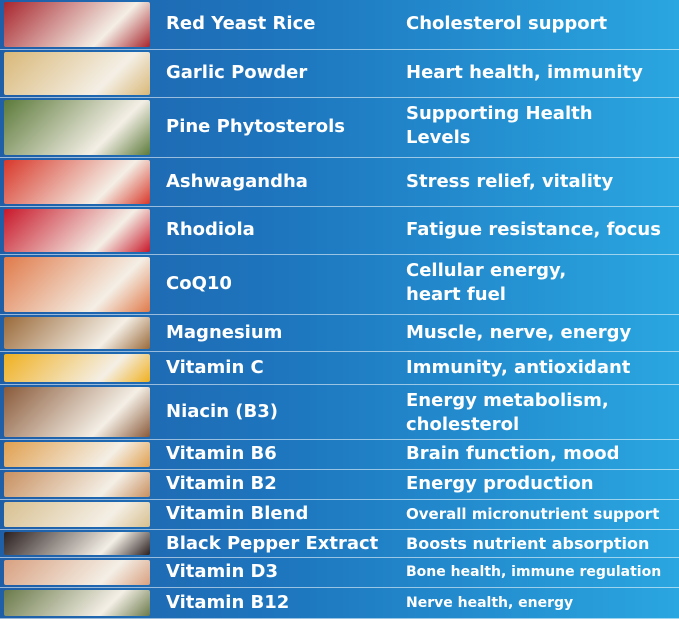 The image size is (679, 619). Describe the element at coordinates (241, 23) in the screenshot. I see `supplement-name: Red Yeast Rice` at that location.